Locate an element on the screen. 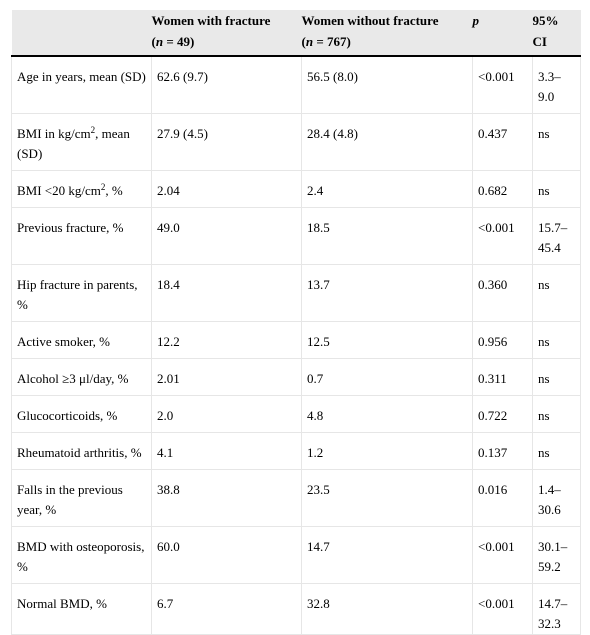 The height and width of the screenshot is (635, 590). cell-p-value: 0.360 is located at coordinates (502, 293).